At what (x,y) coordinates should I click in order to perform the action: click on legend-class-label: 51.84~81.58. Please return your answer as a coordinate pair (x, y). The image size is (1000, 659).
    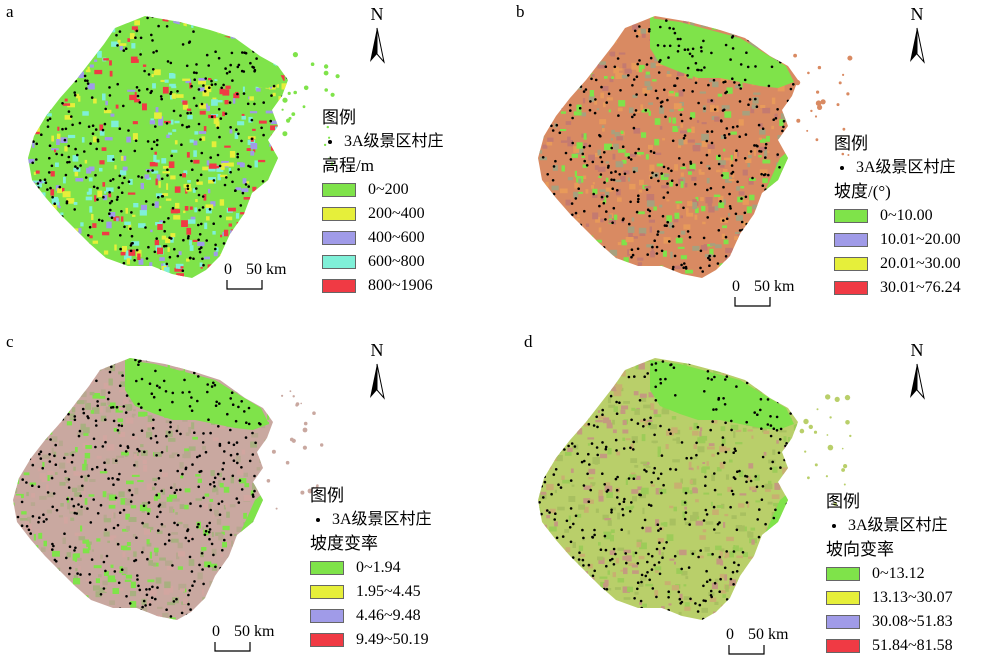
    Looking at the image, I should click on (912, 645).